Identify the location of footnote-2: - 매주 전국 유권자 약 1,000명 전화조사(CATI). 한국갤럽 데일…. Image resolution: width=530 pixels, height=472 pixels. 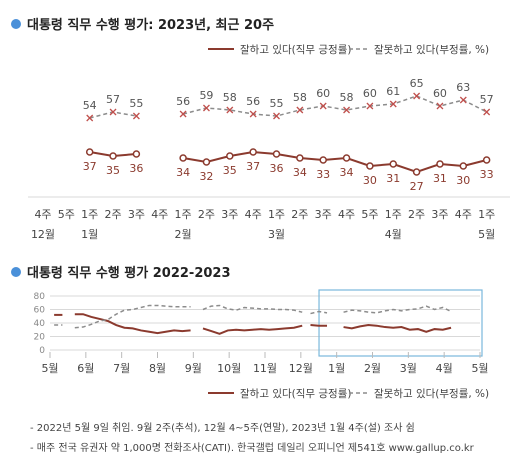
(252, 448).